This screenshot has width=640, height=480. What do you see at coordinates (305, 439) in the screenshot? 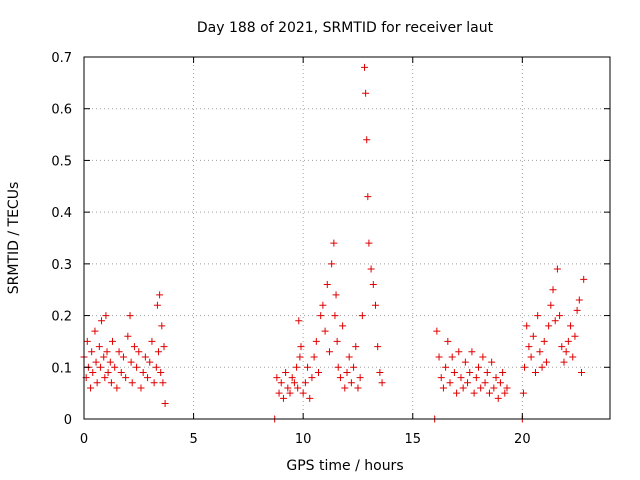
I see `x-tick-labels: 0 5 10 15 20` at bounding box center [305, 439].